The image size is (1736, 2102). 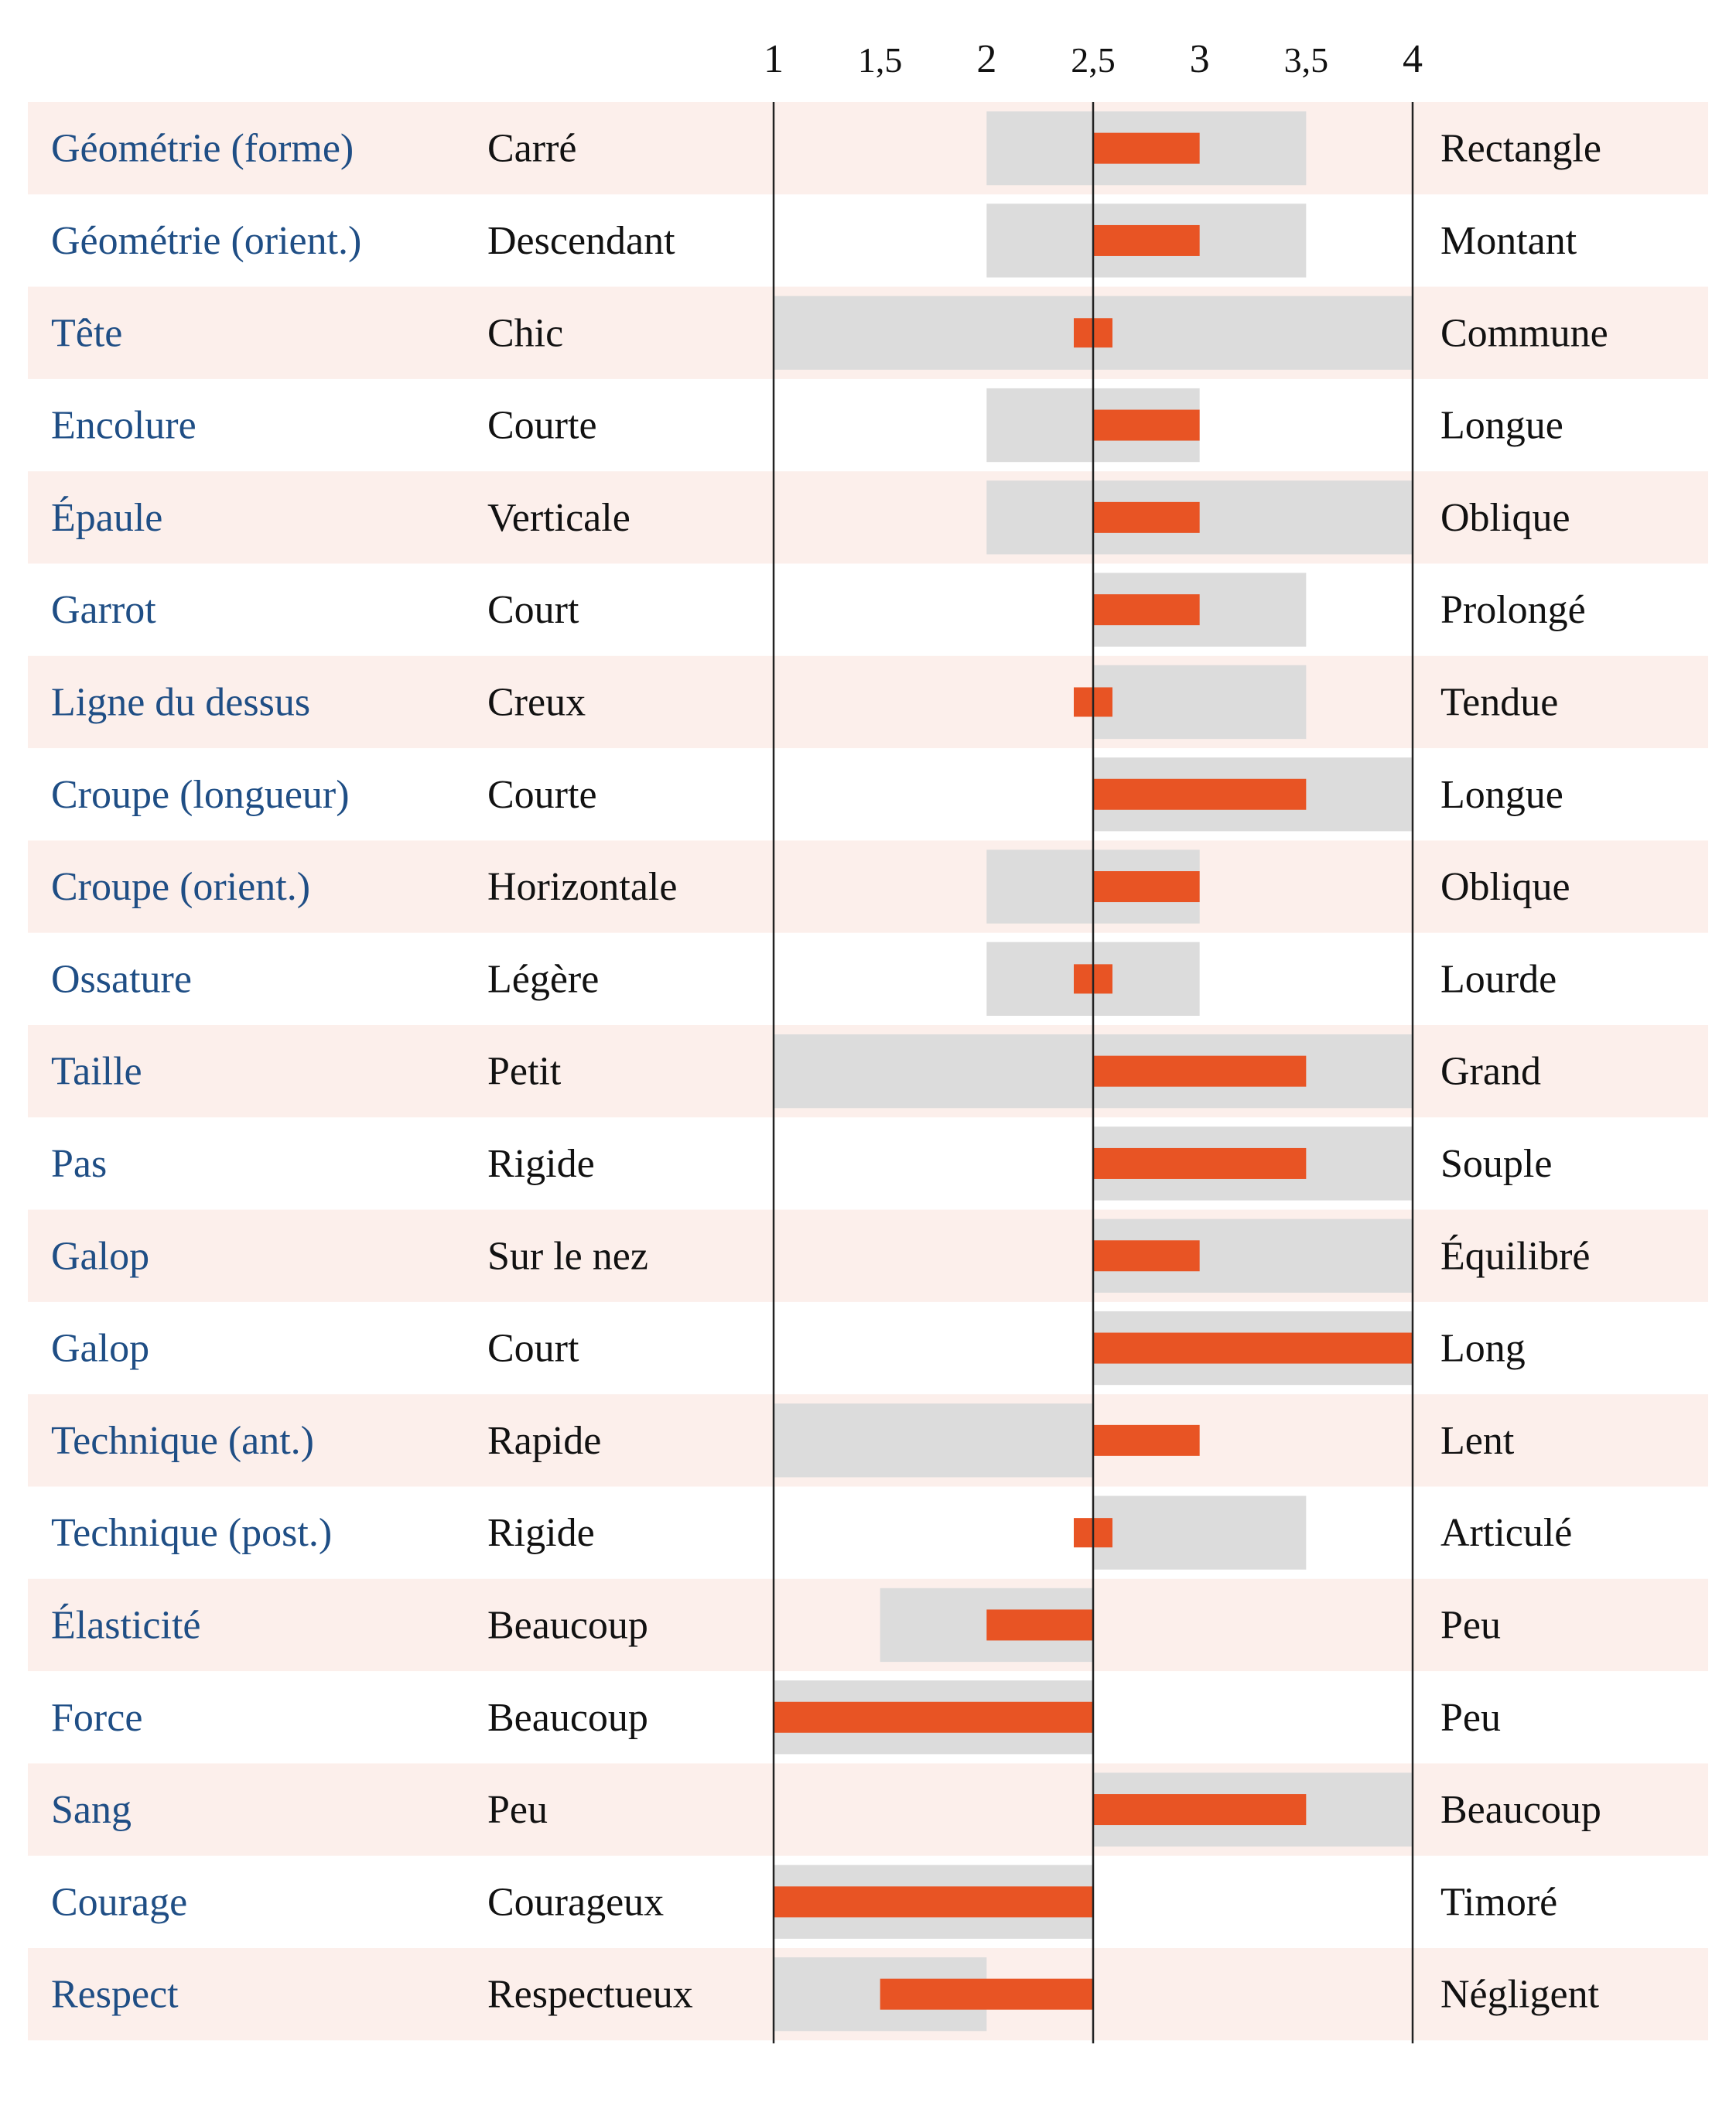 What do you see at coordinates (1470, 1718) in the screenshot?
I see `right-extreme-label: Peu` at bounding box center [1470, 1718].